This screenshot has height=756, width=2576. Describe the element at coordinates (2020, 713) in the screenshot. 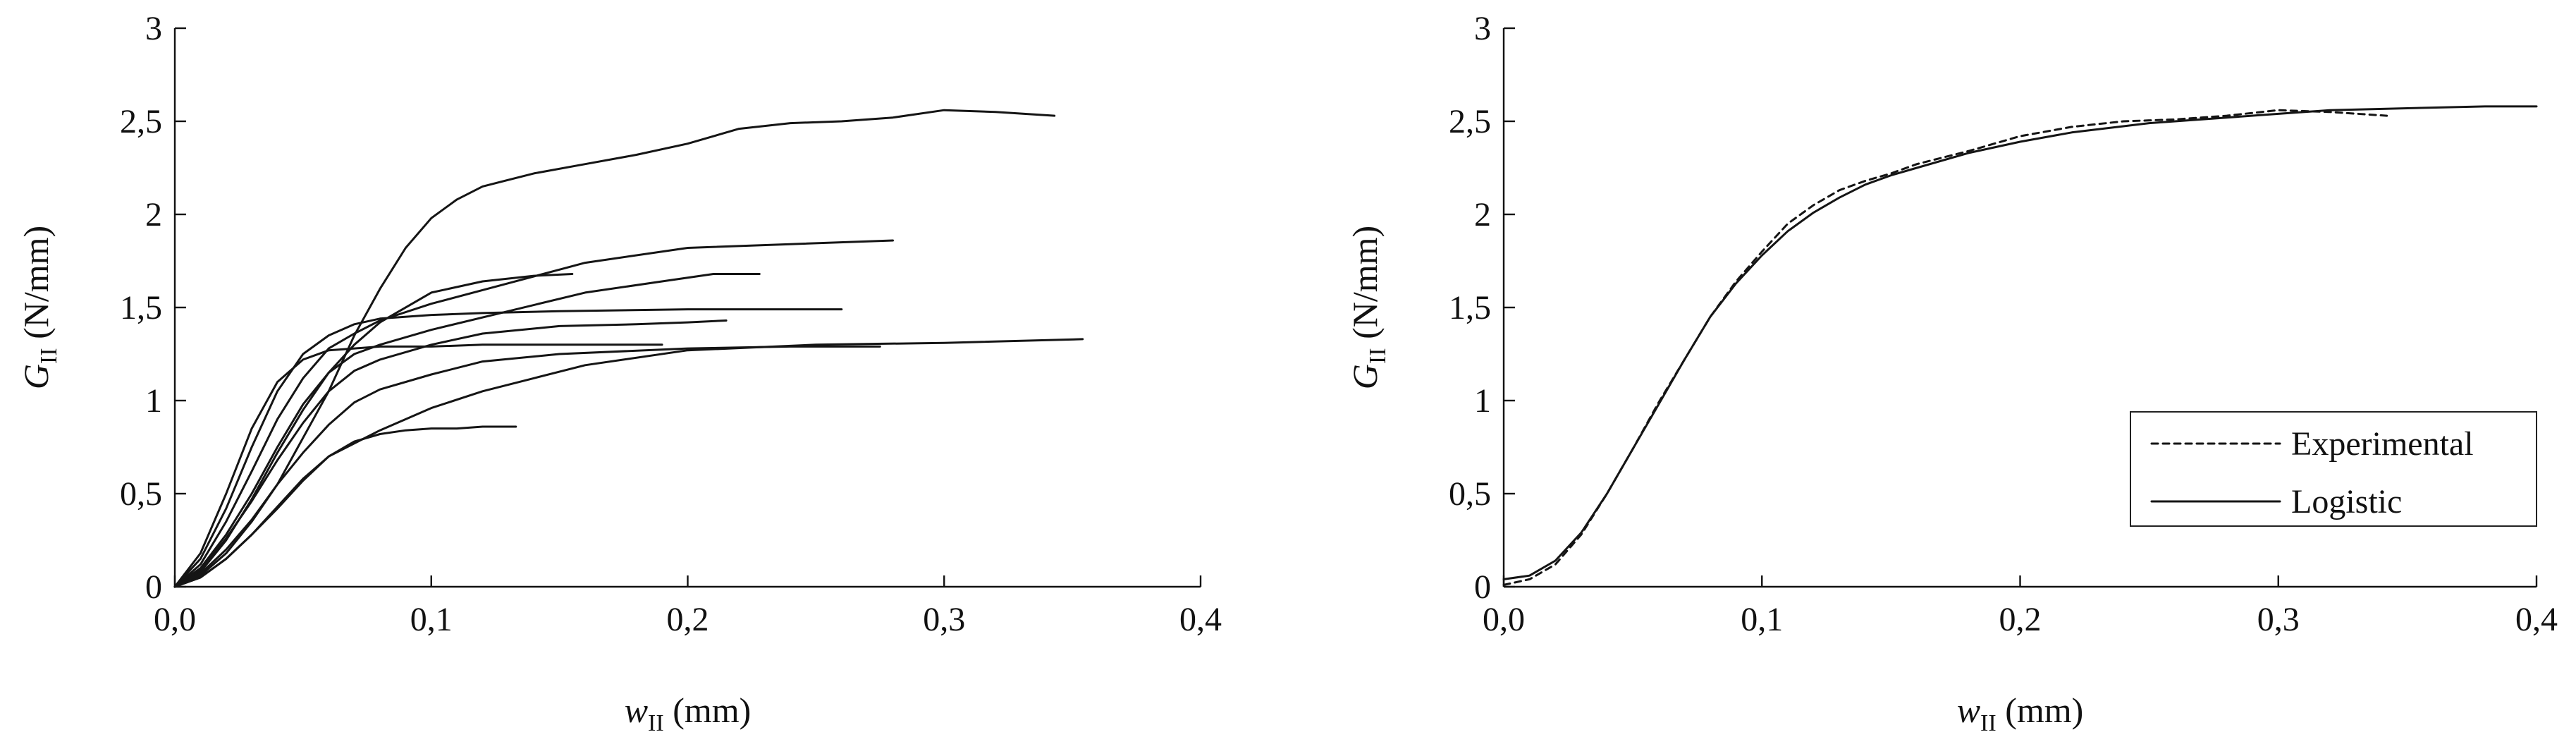

I see `chart2-x-axis-label: wII (mm)` at that location.